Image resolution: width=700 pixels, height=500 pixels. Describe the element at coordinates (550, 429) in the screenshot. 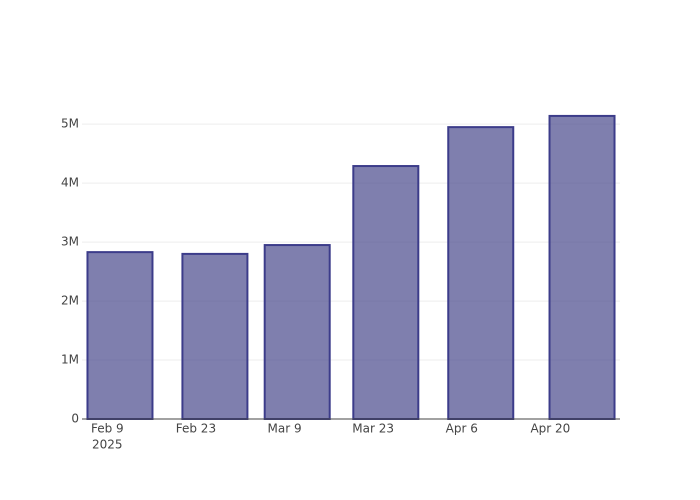

I see `x-tick-label: Apr 20` at that location.